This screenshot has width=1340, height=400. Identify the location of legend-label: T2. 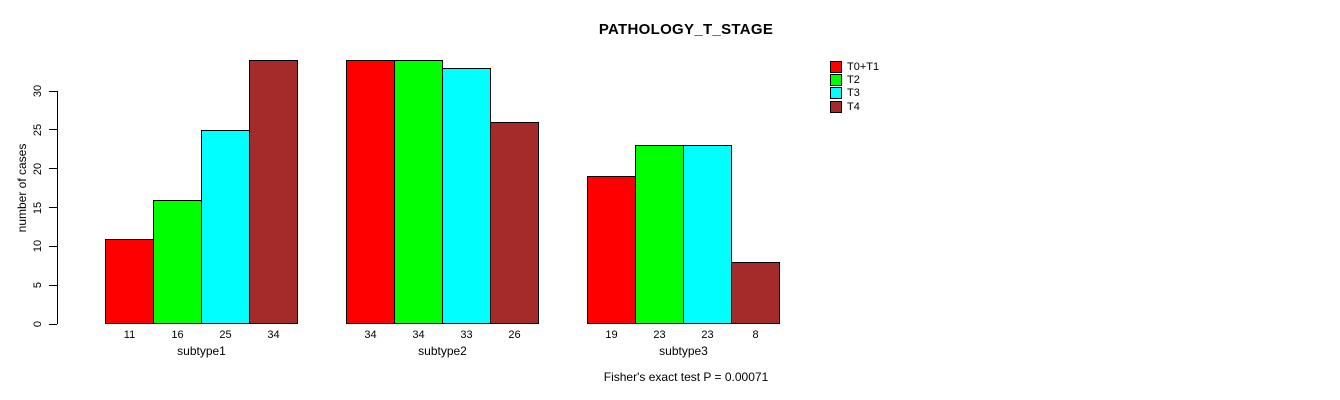
(853, 80).